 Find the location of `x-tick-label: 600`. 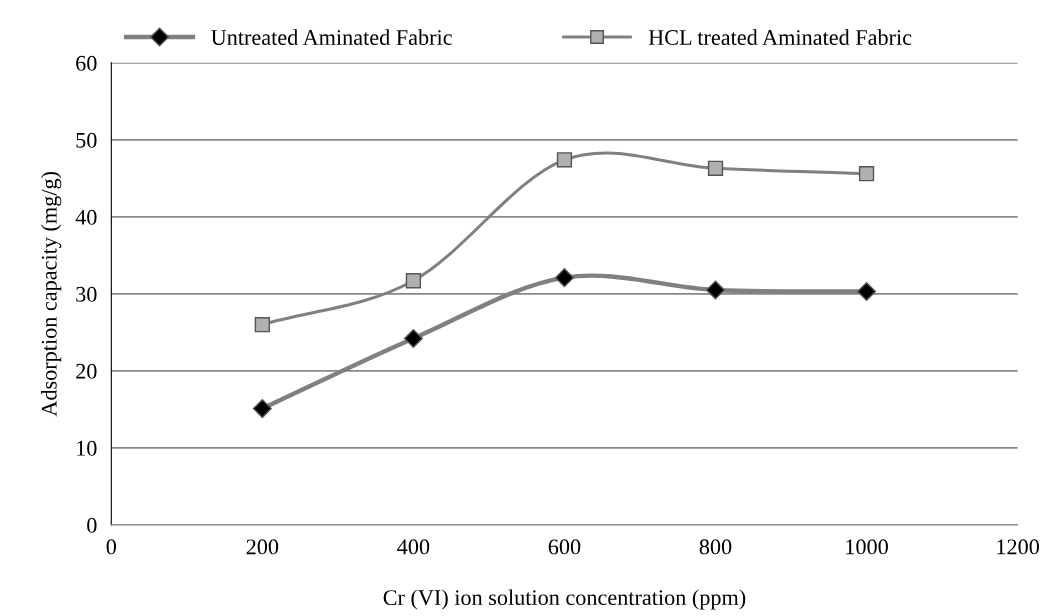

x-tick-label: 600 is located at coordinates (564, 547).